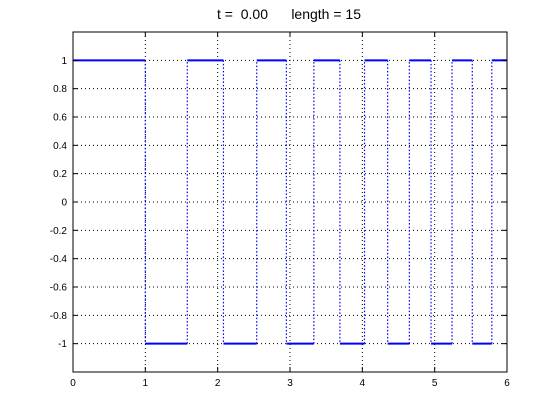 Image resolution: width=560 pixels, height=420 pixels. I want to click on x-tick-label: 4, so click(363, 383).